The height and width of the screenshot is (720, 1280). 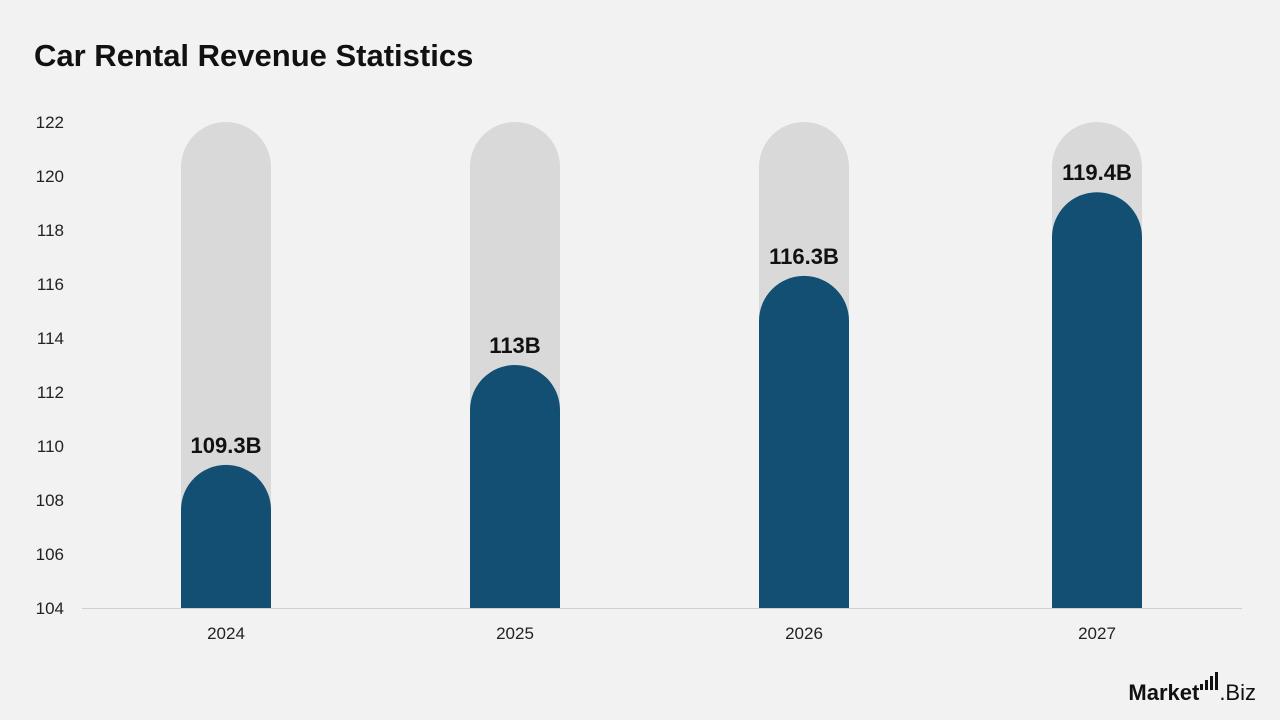 I want to click on y-tick-label: 112, so click(x=50, y=392).